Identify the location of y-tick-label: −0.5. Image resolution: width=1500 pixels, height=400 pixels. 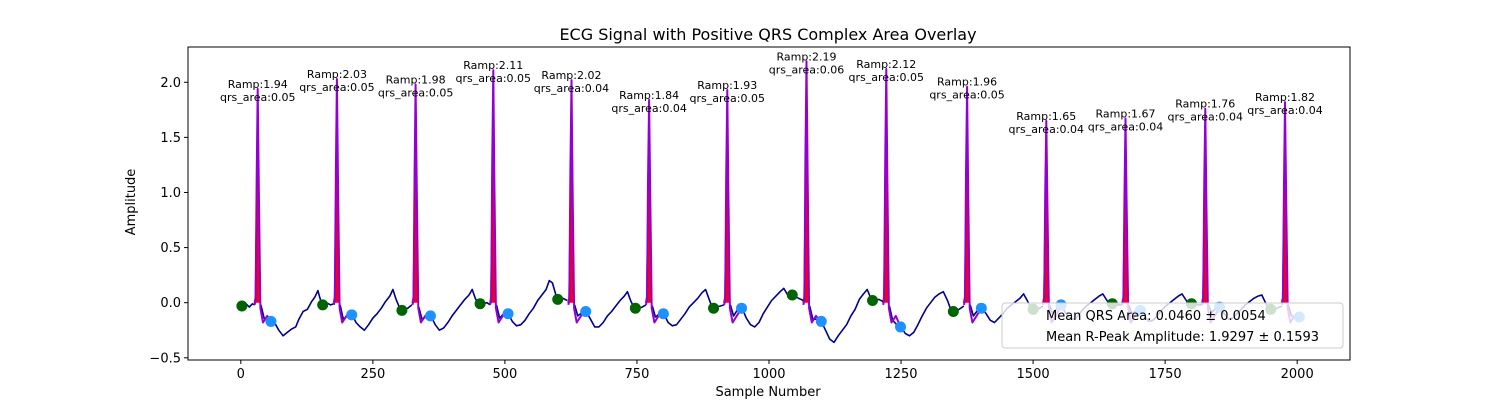
(165, 358).